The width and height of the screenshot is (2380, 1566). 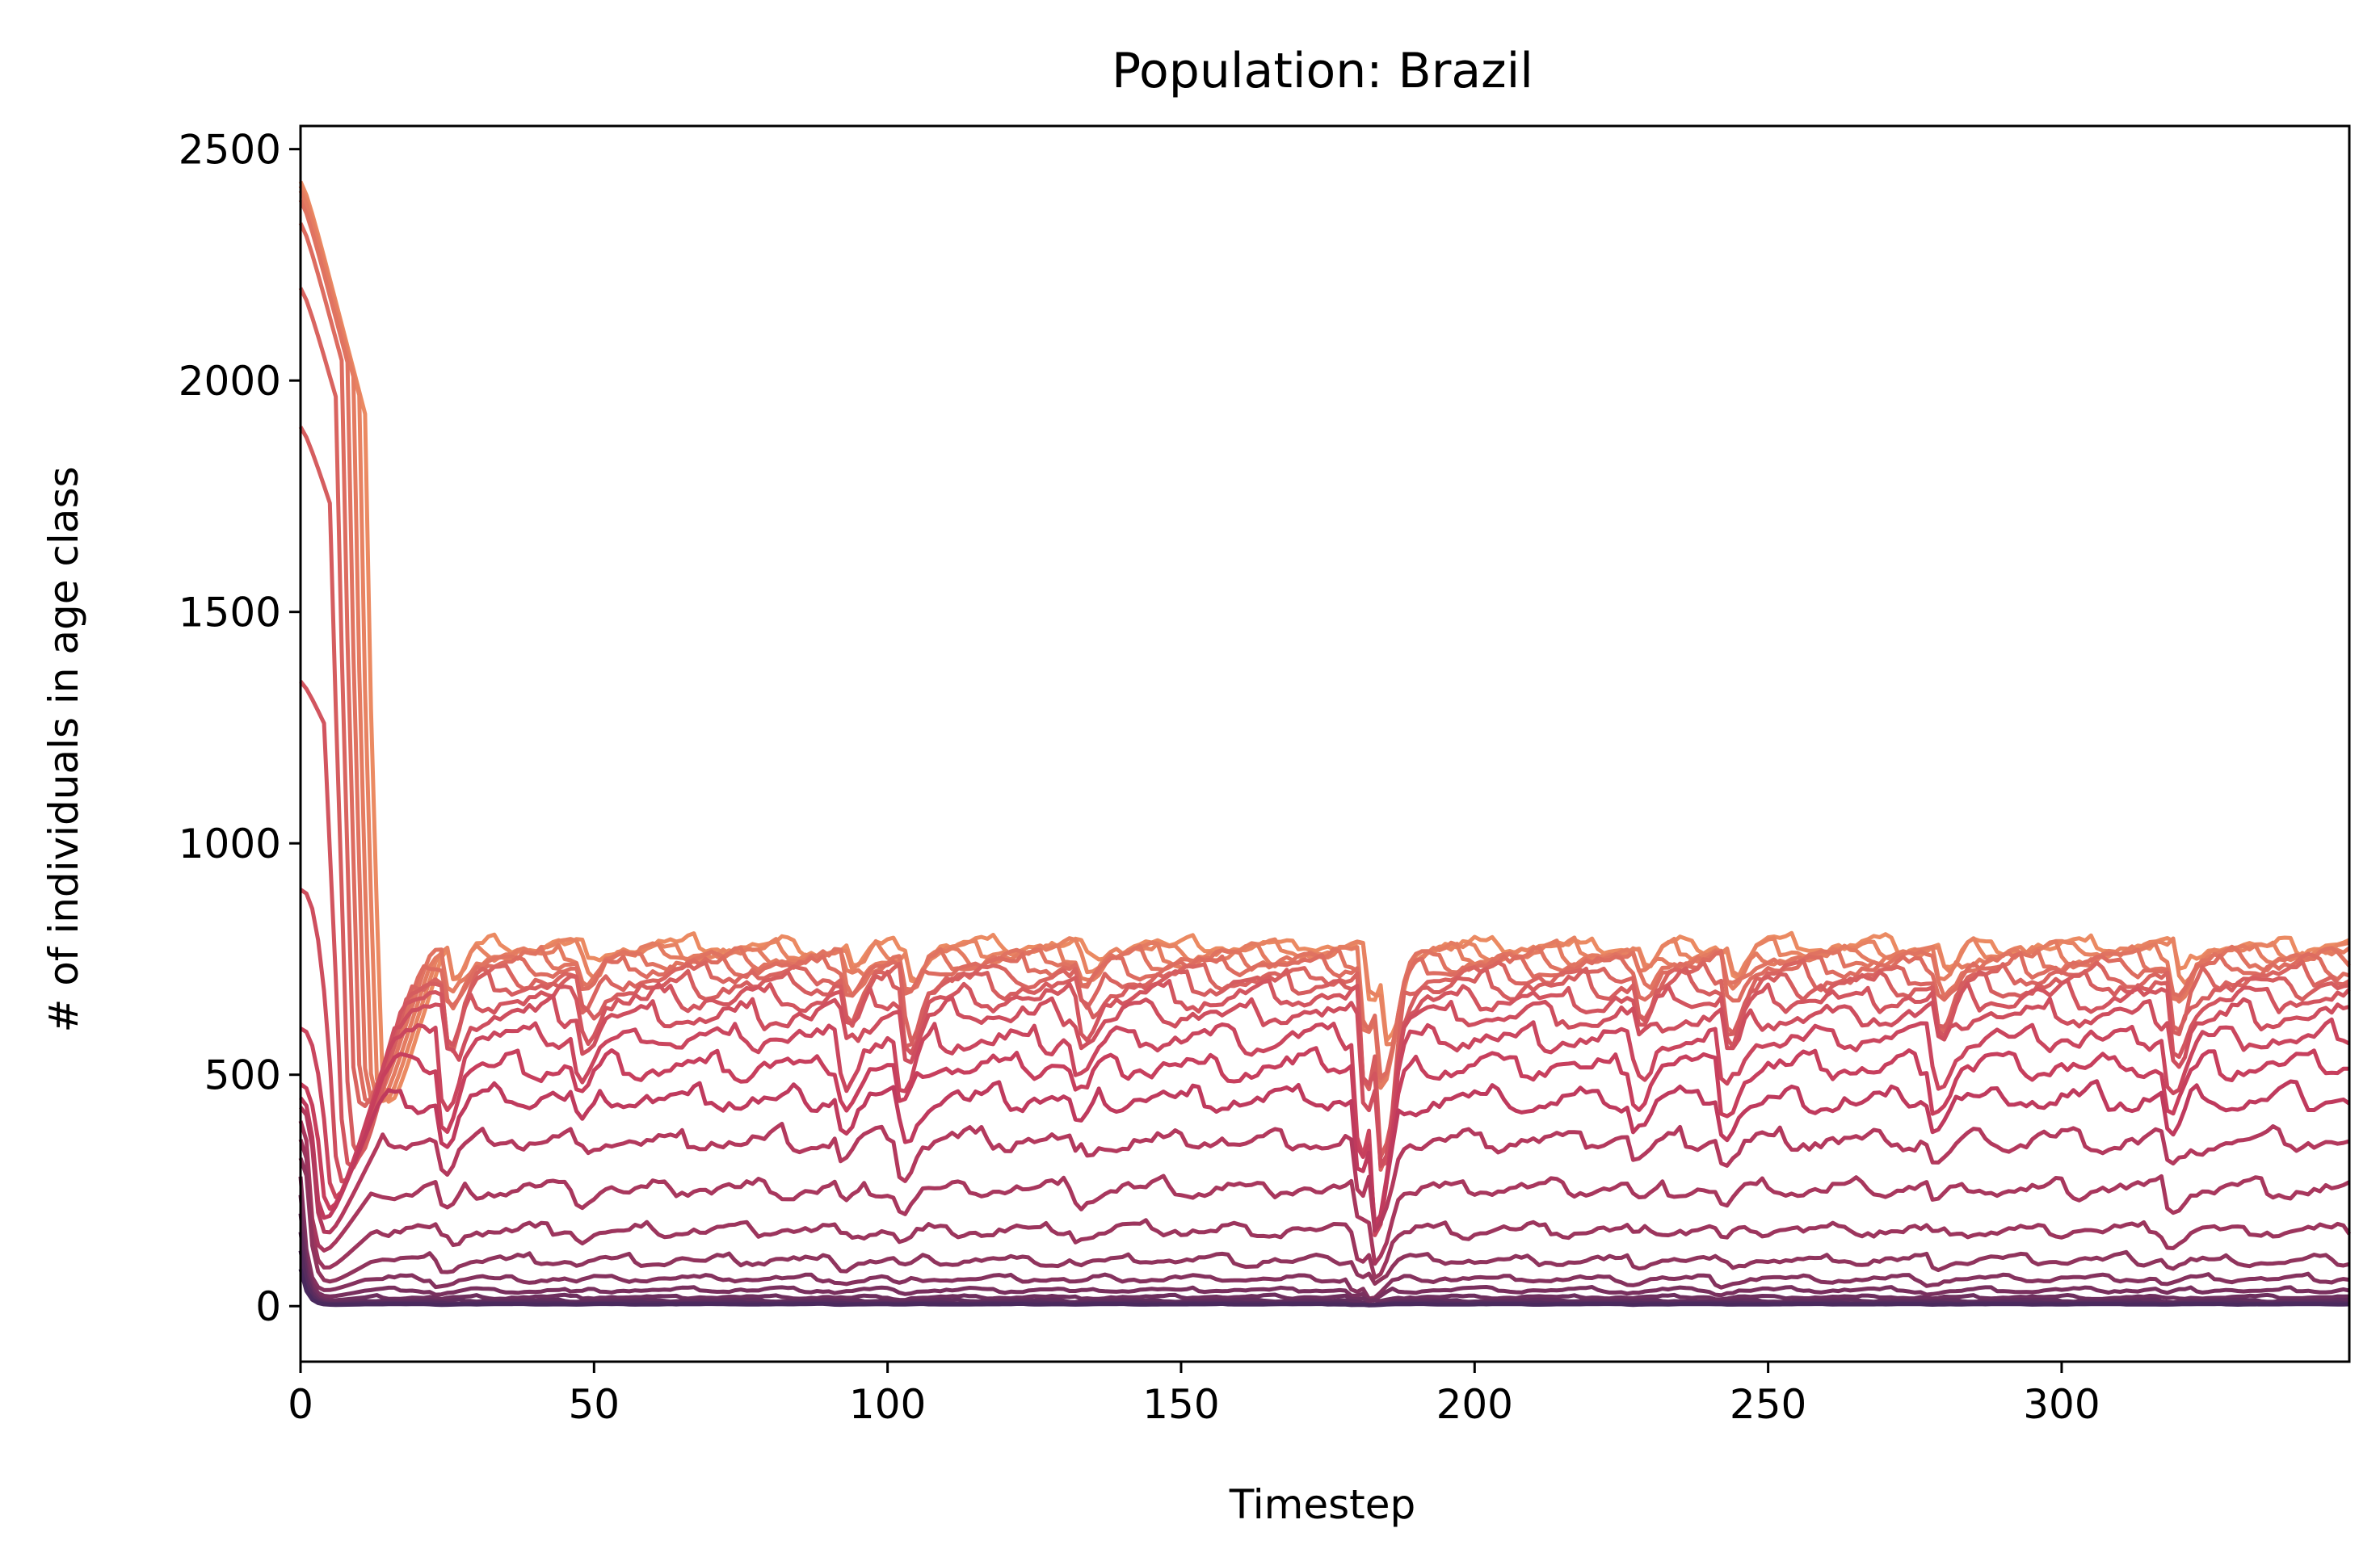 I want to click on x-tick-label: 50, so click(x=594, y=1404).